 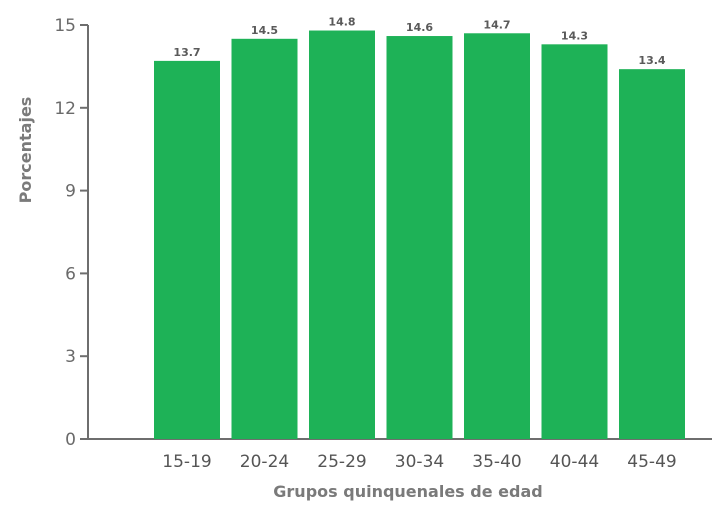 I want to click on x-tick-label: 35-40, so click(x=496, y=462).